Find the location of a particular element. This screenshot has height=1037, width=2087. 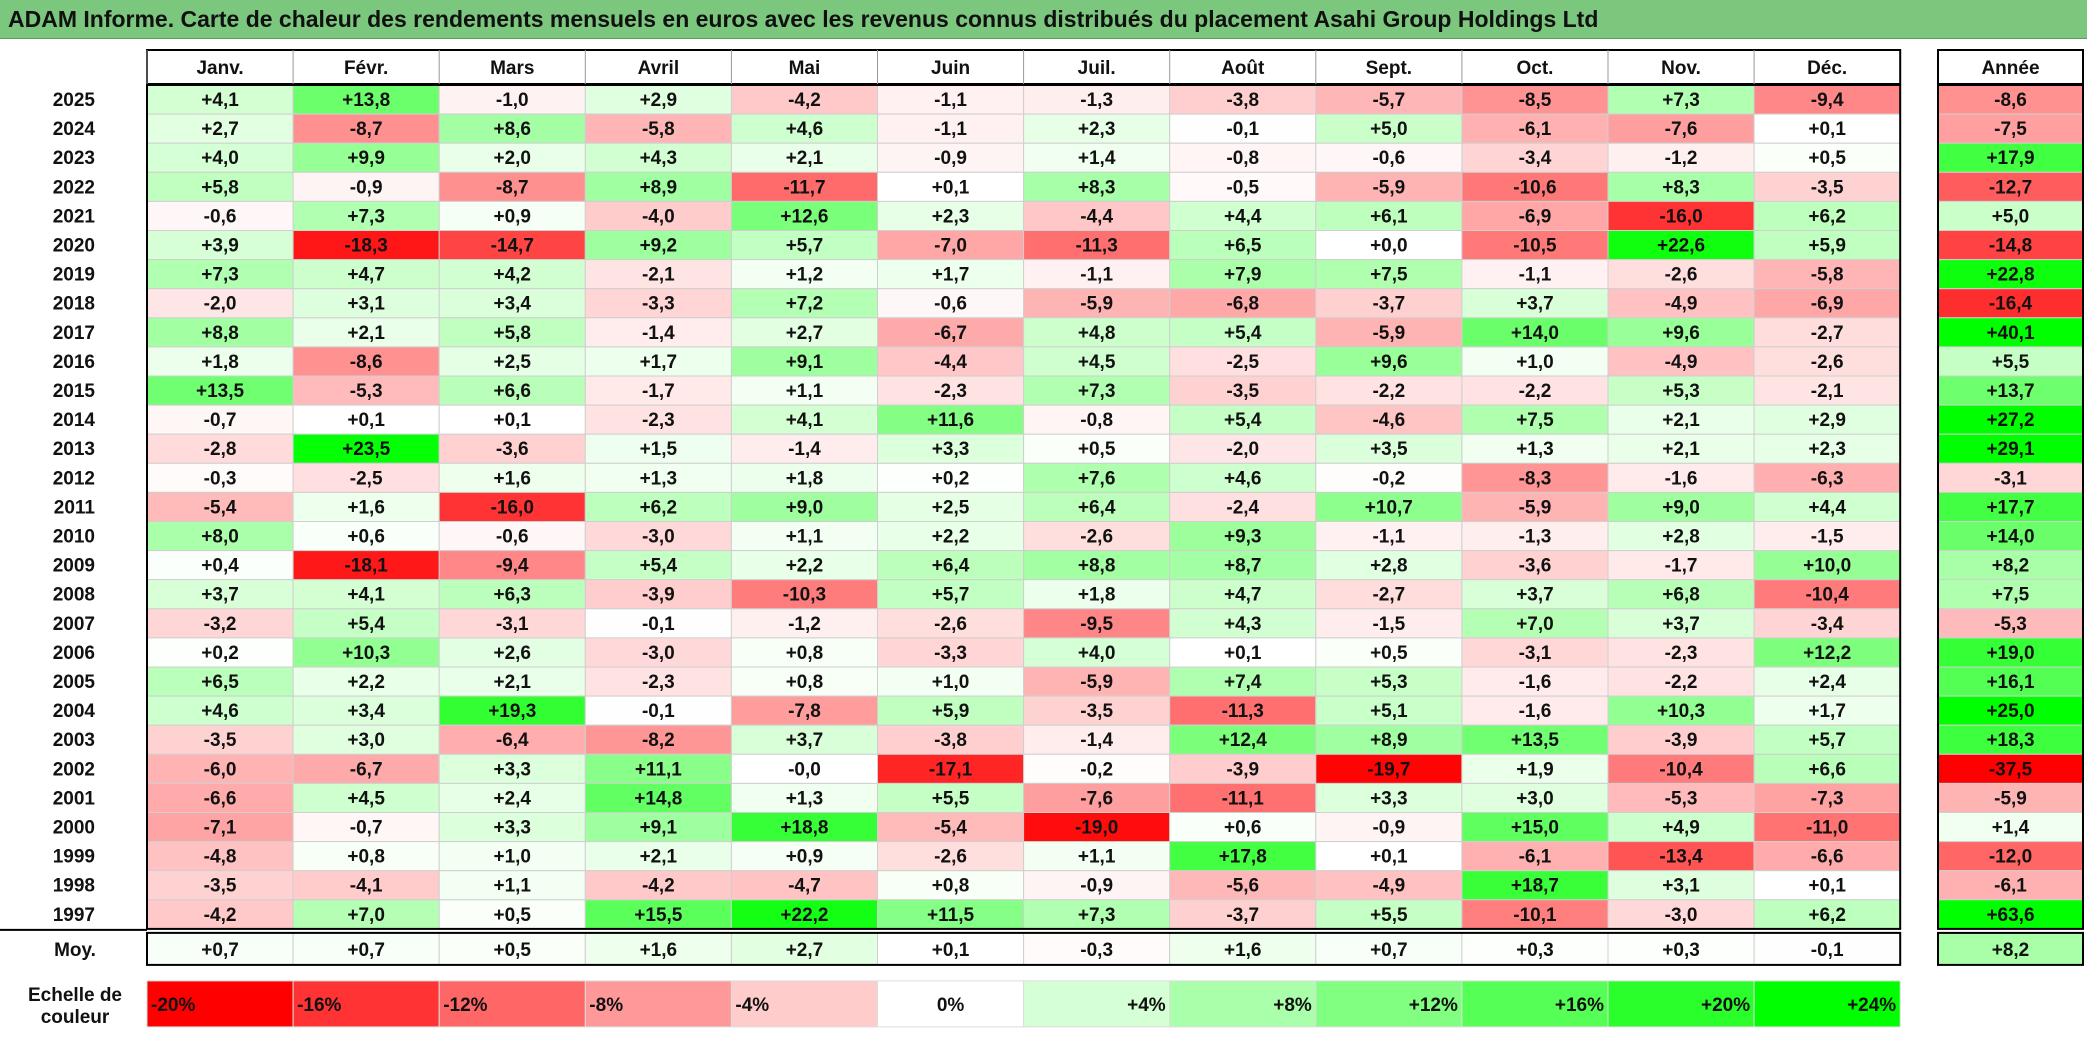

annual-value: +5,0 is located at coordinates (2011, 216).